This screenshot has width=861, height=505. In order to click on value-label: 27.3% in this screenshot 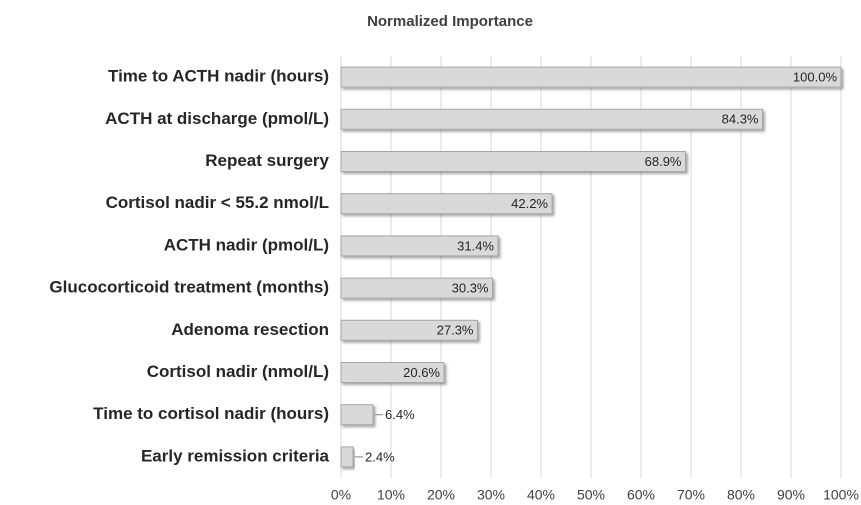, I will do `click(455, 330)`.